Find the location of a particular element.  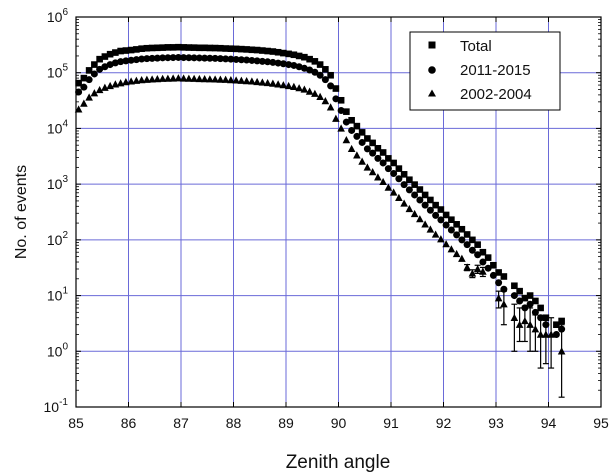

legend: Total 2011-2015 2002-2004 is located at coordinates (485, 71).